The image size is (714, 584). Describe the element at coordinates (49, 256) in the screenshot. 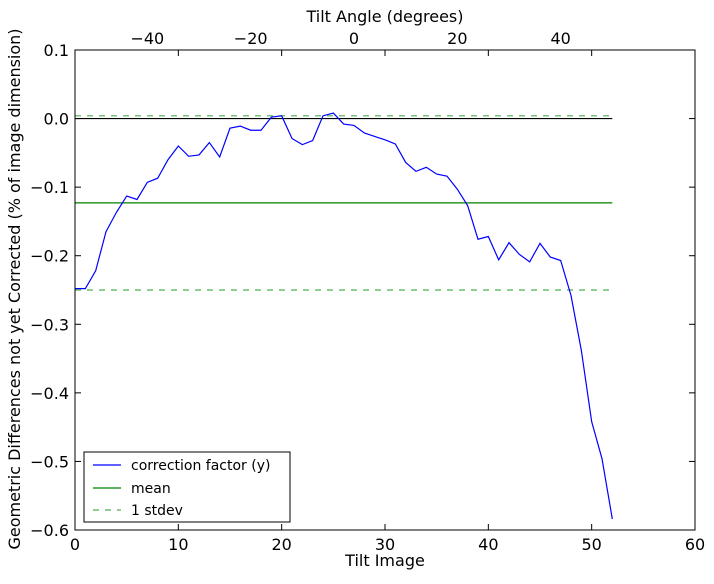

I see `y-tick-label: −0.2` at that location.